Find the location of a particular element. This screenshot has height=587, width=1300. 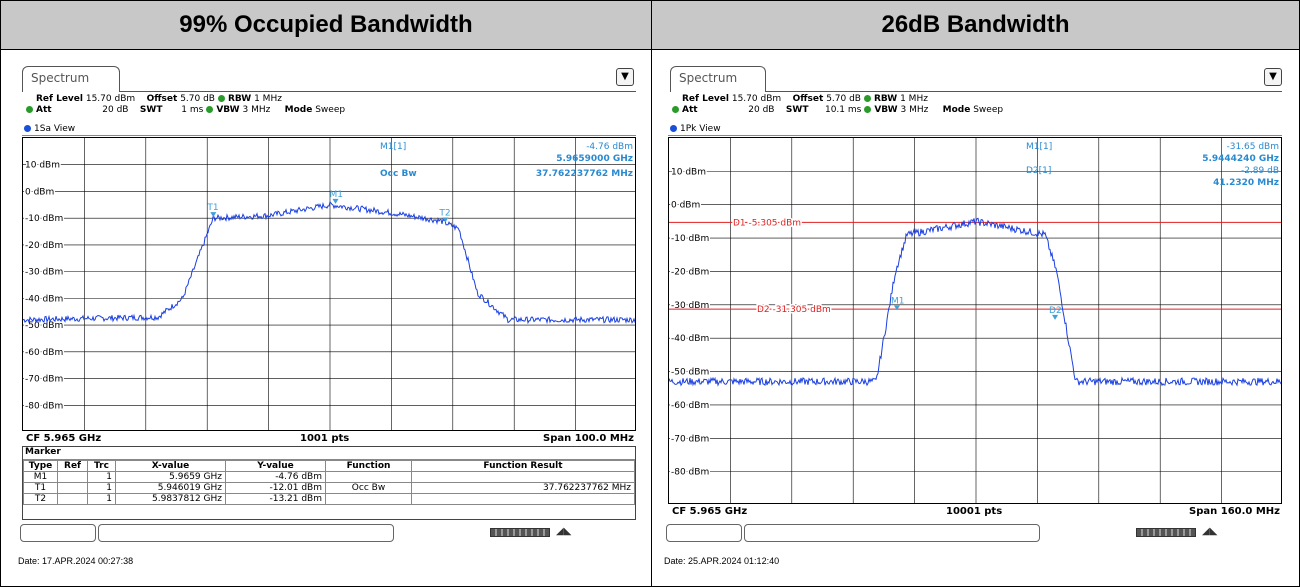

right-y-tick-label: -80 dBm is located at coordinates (690, 473).